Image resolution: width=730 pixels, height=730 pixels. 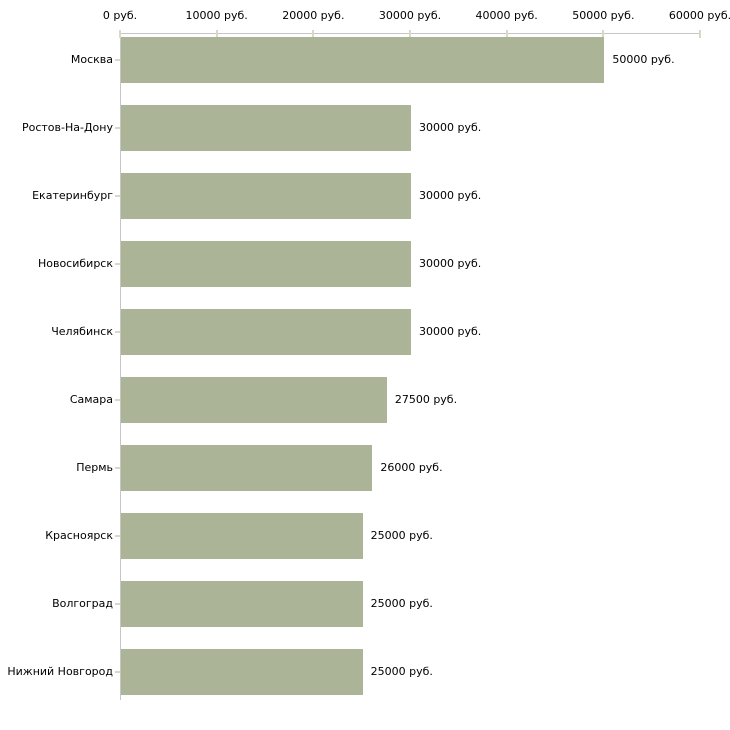 I want to click on x-tick-label: 50000 руб., so click(x=603, y=15).